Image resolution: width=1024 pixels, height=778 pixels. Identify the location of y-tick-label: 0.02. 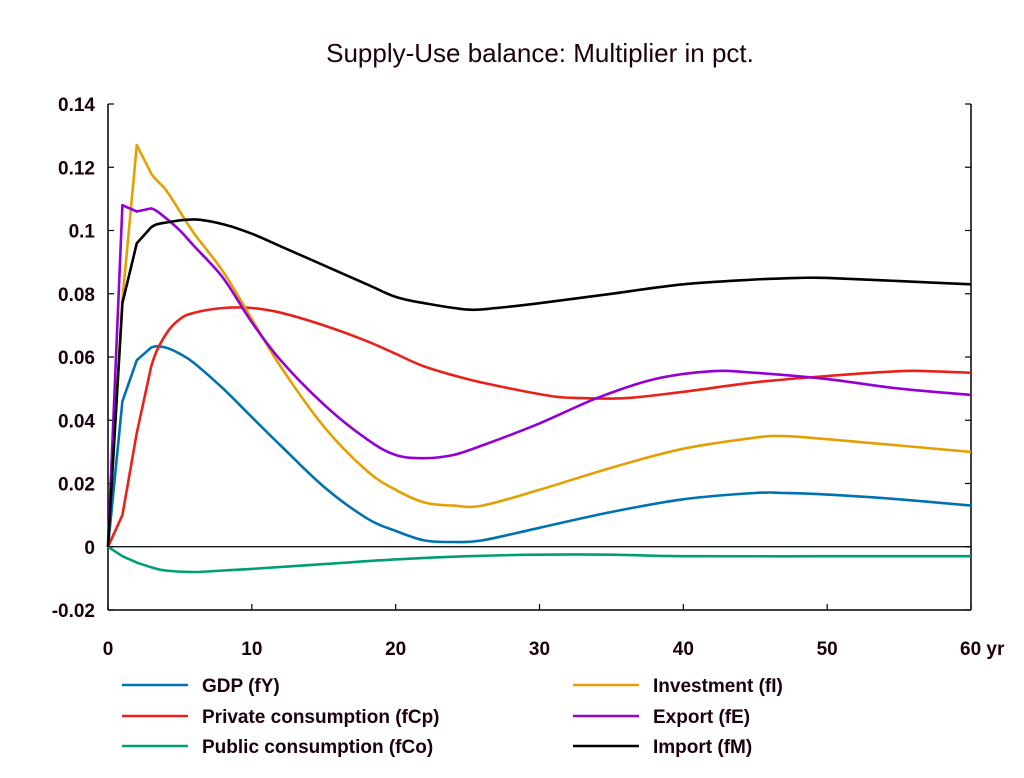
(76, 485).